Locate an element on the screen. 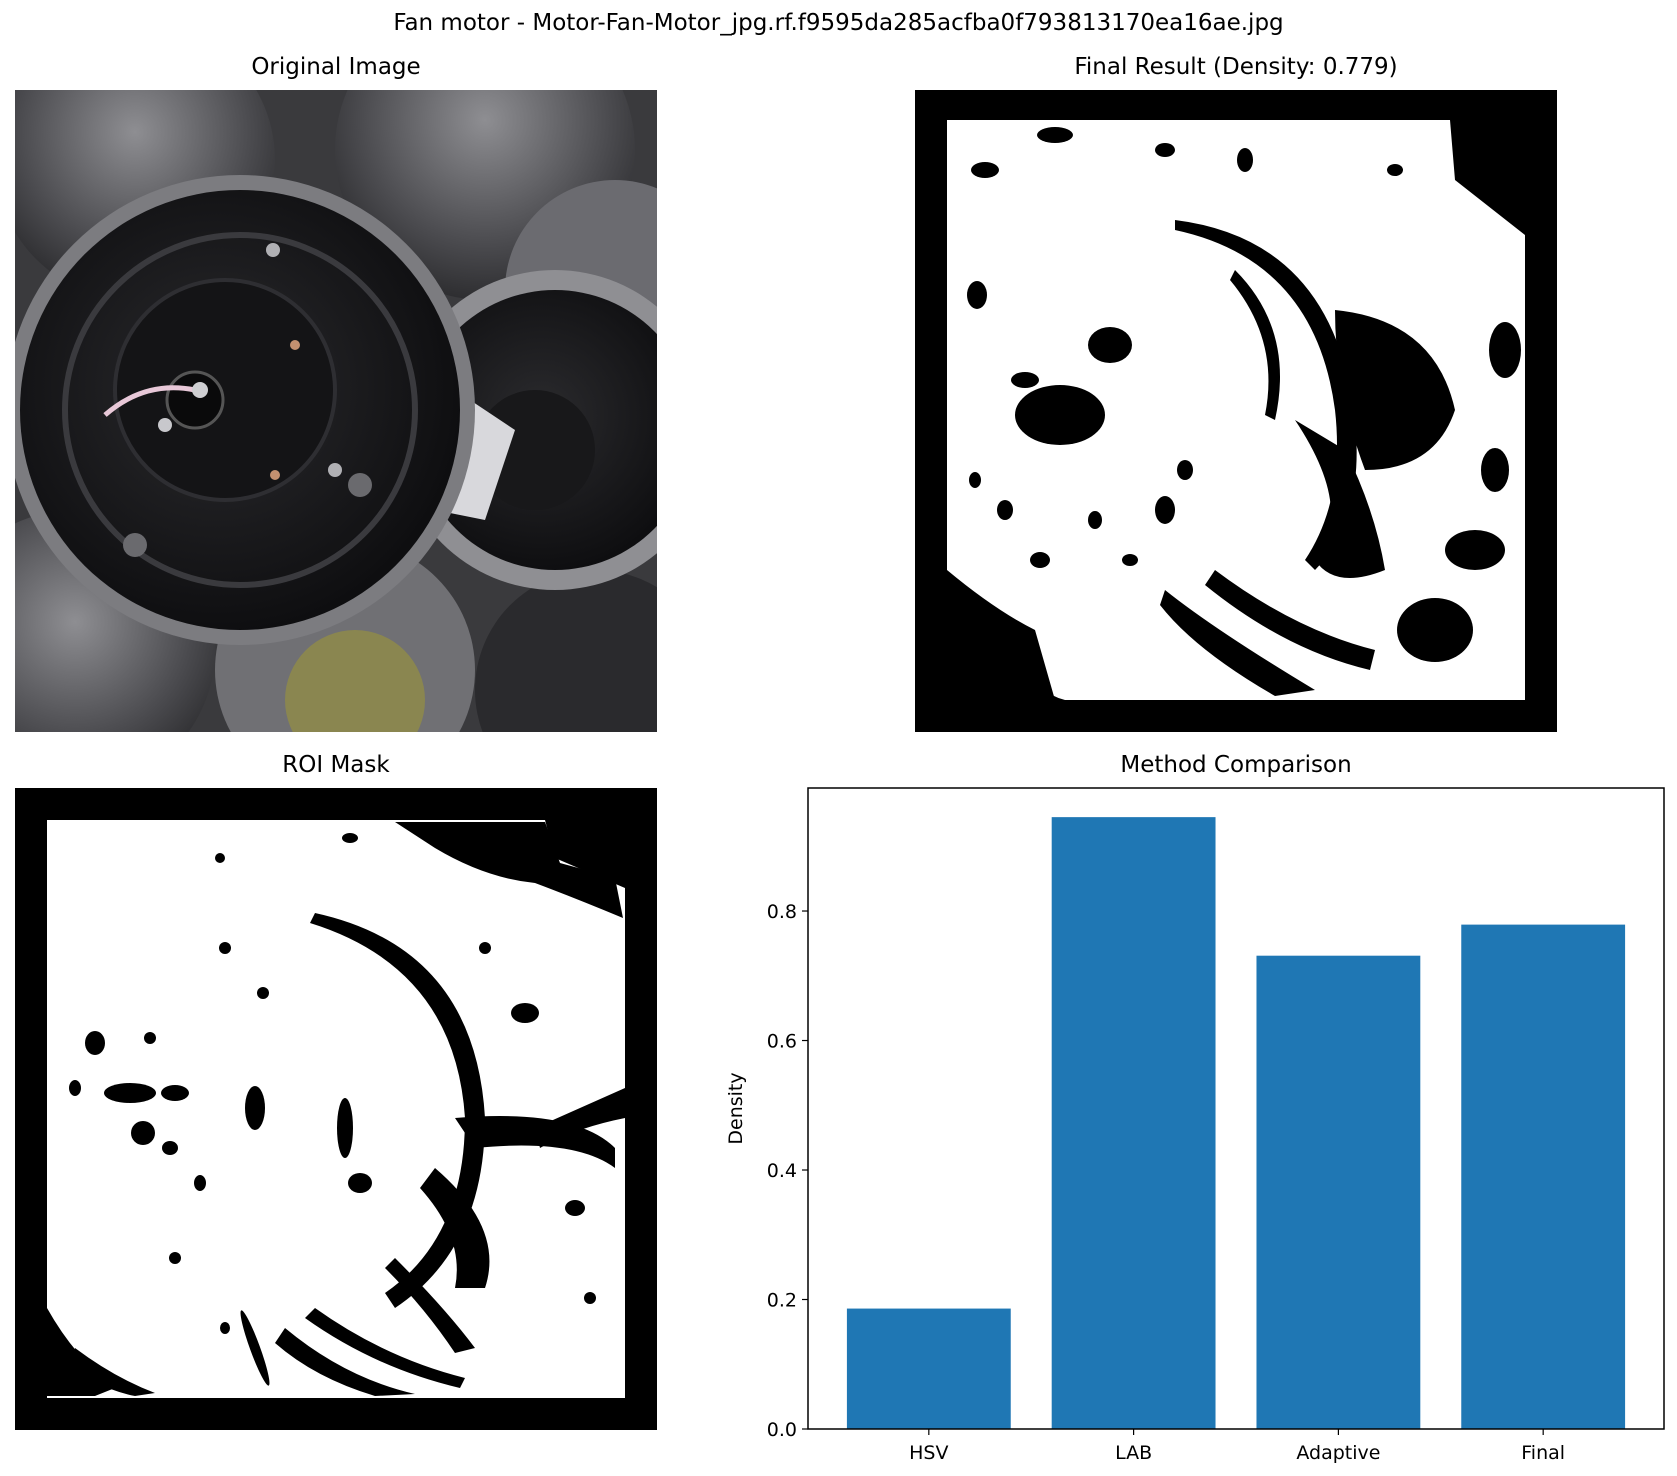  y-tick-label: 0.2 is located at coordinates (782, 1301).